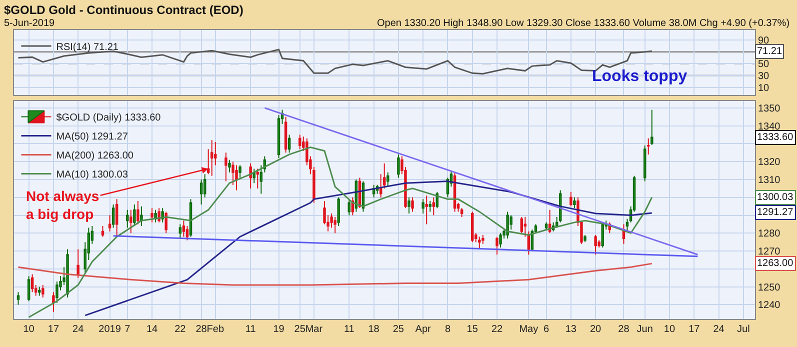 The height and width of the screenshot is (347, 797). Describe the element at coordinates (640, 76) in the screenshot. I see `annotation: Looks toppy` at that location.